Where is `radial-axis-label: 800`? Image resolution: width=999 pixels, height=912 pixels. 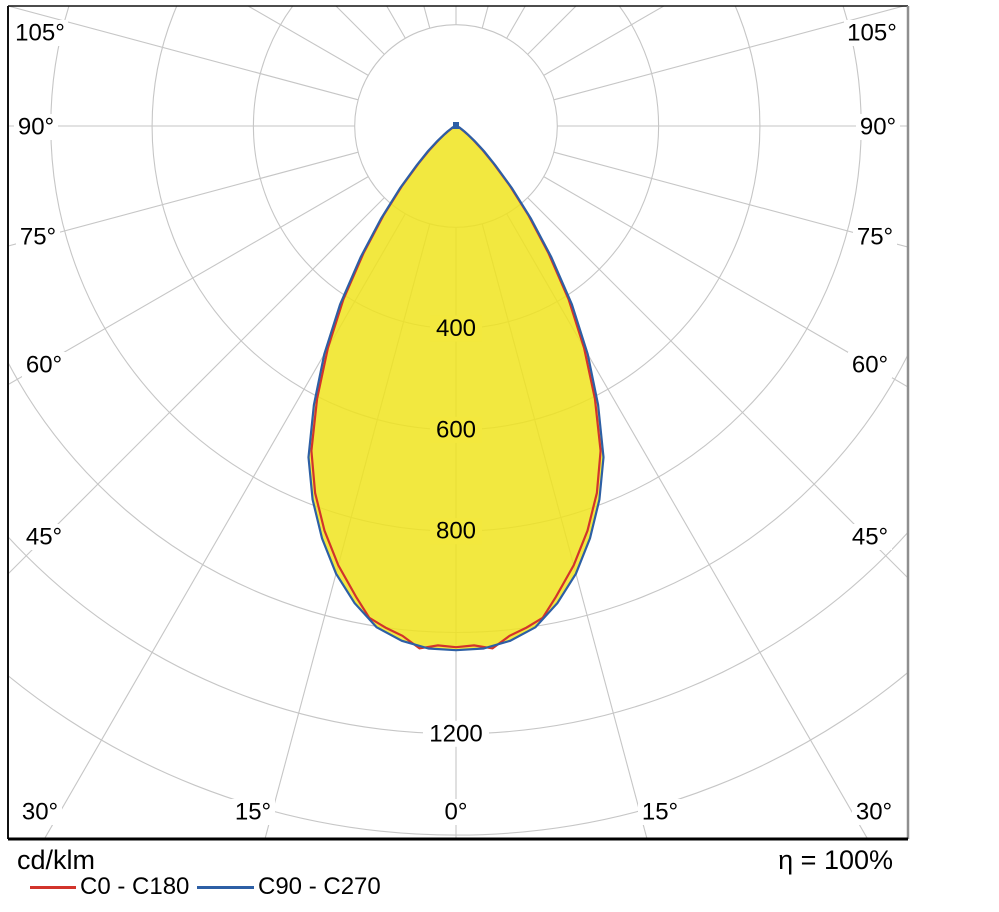
radial-axis-label: 800 is located at coordinates (456, 531).